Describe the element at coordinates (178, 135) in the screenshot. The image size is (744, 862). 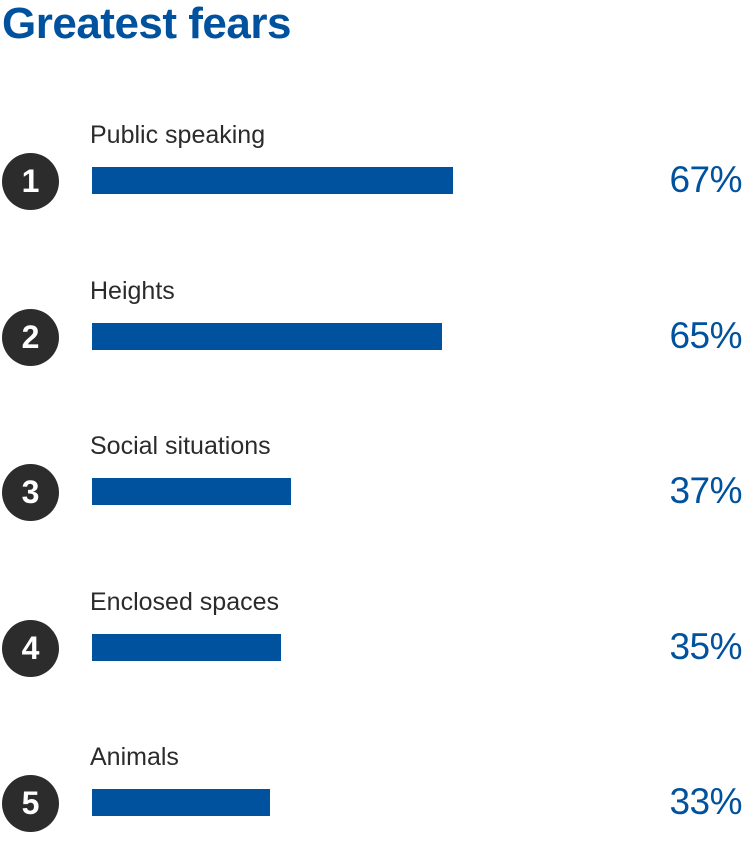
I see `category-label: Public speaking` at that location.